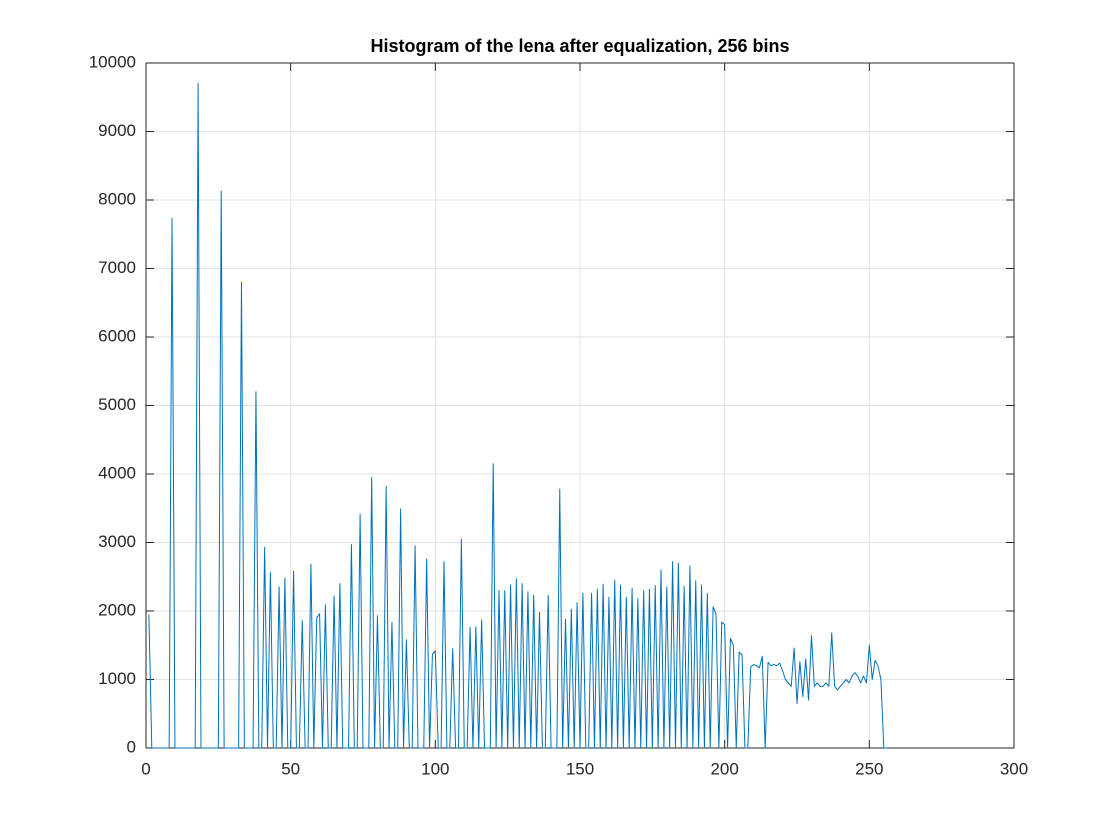 Image resolution: width=1120 pixels, height=840 pixels. I want to click on x-tick-label: 0, so click(145, 768).